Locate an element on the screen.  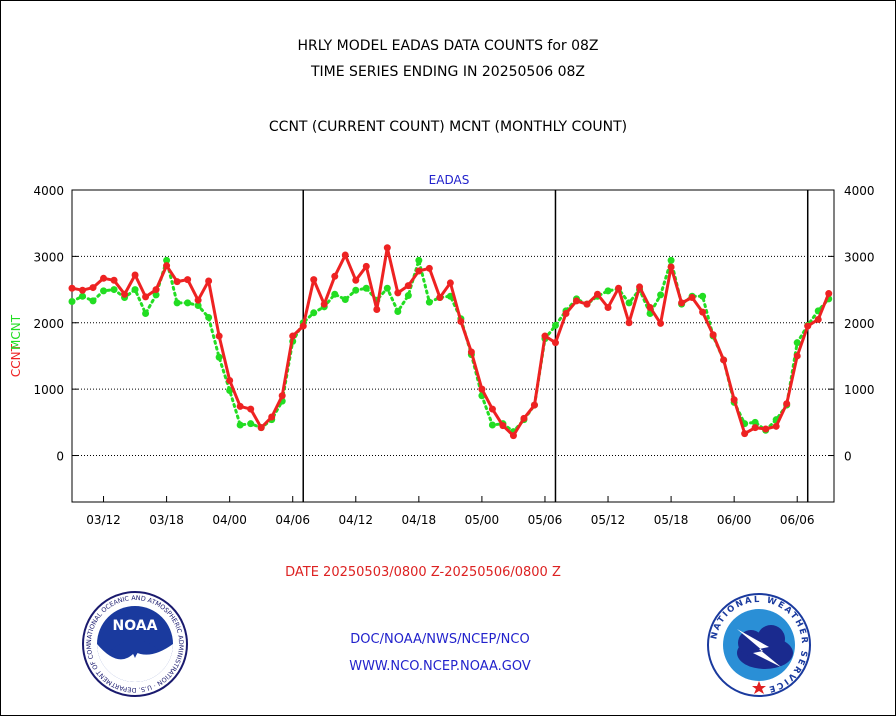
x-tick-label: 05/00 is located at coordinates (482, 520).